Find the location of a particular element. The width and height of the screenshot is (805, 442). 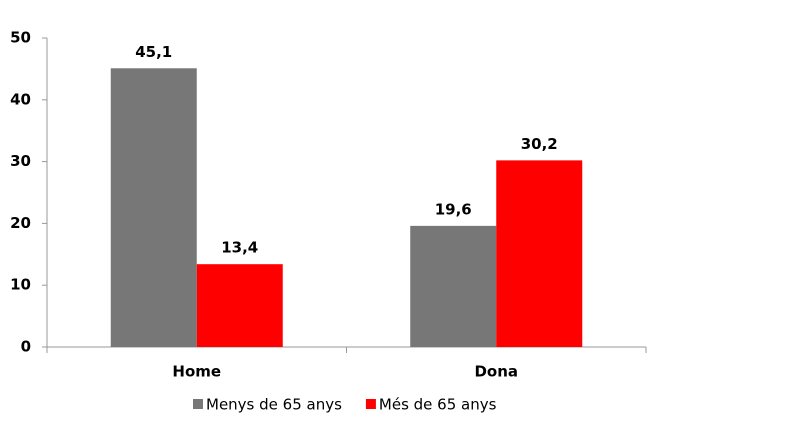

y-tick-label: 0 is located at coordinates (26, 347).